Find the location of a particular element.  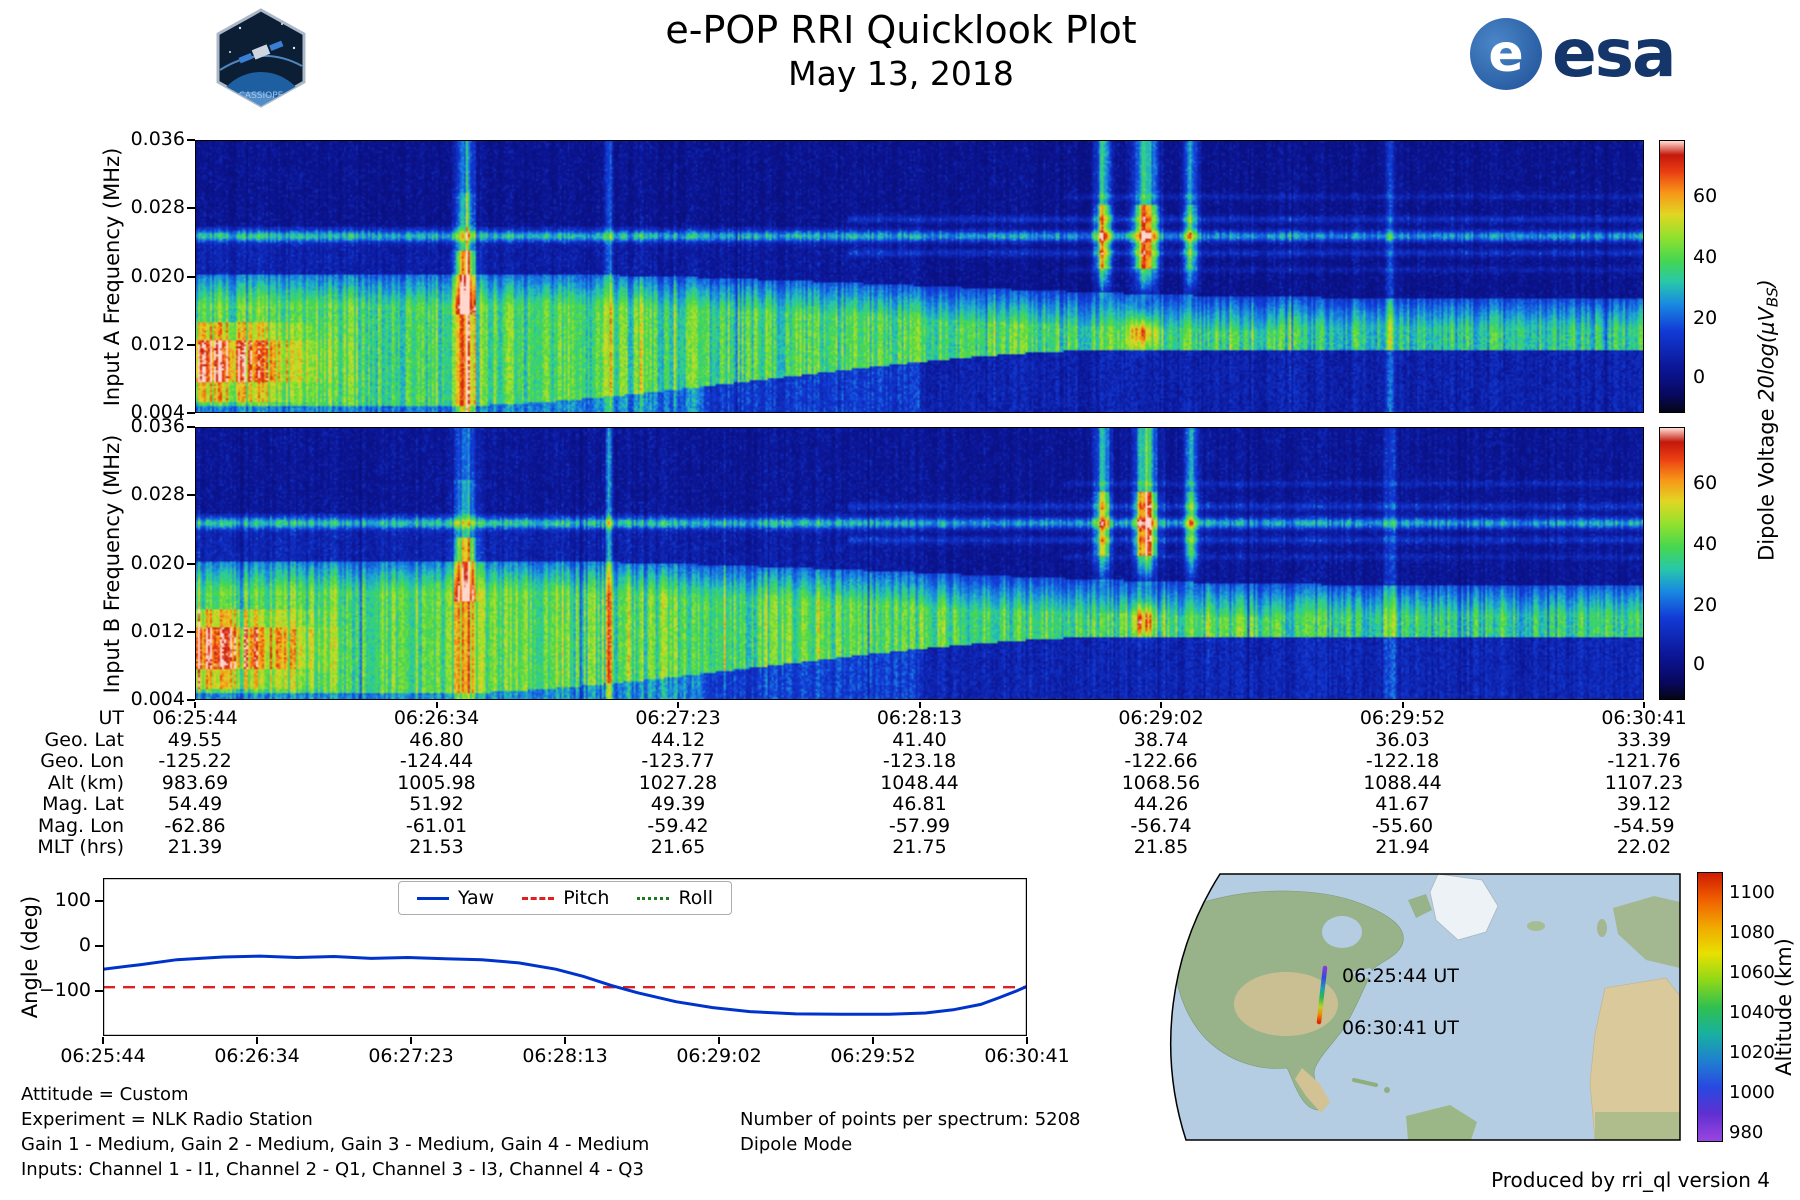

attitude-plot-border is located at coordinates (565, 957).